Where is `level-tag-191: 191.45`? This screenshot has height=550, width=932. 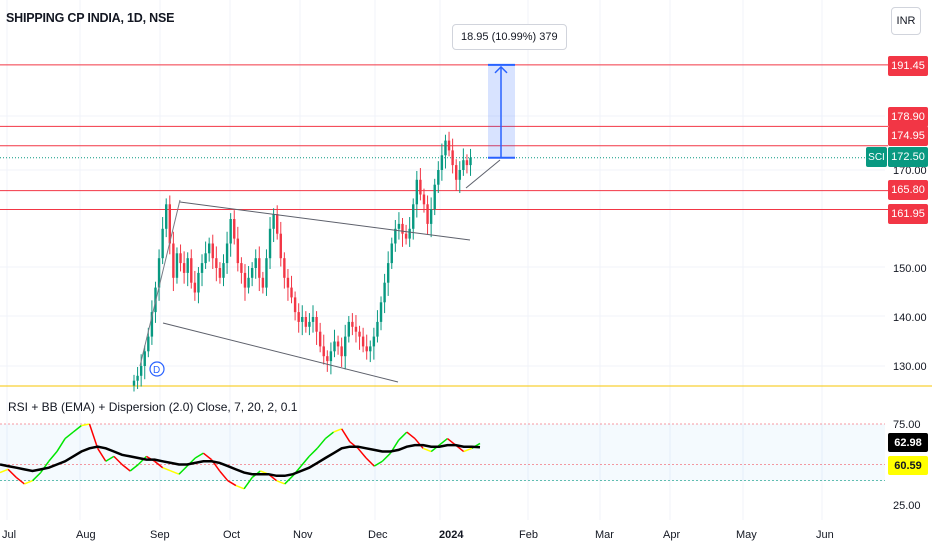 level-tag-191: 191.45 is located at coordinates (908, 66).